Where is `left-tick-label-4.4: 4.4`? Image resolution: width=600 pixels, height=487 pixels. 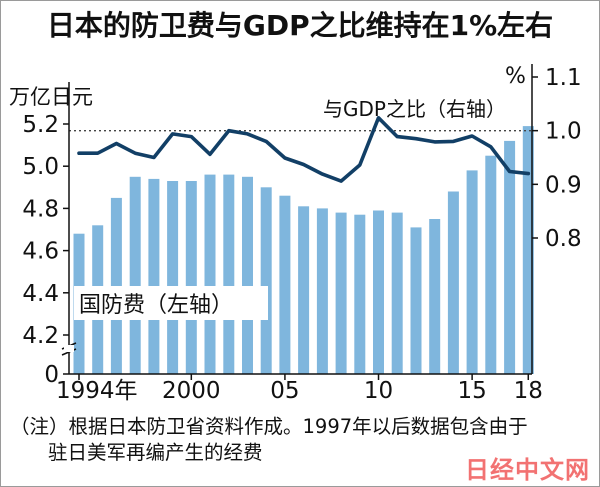
left-tick-label-4.4: 4.4 is located at coordinates (40, 294).